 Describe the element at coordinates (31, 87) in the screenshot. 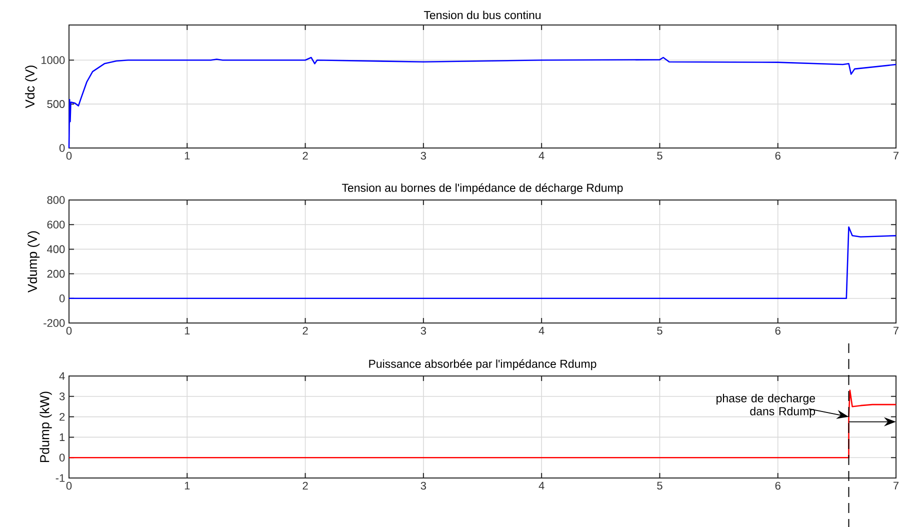

I see `y-axis-title: Vdc (V)` at that location.